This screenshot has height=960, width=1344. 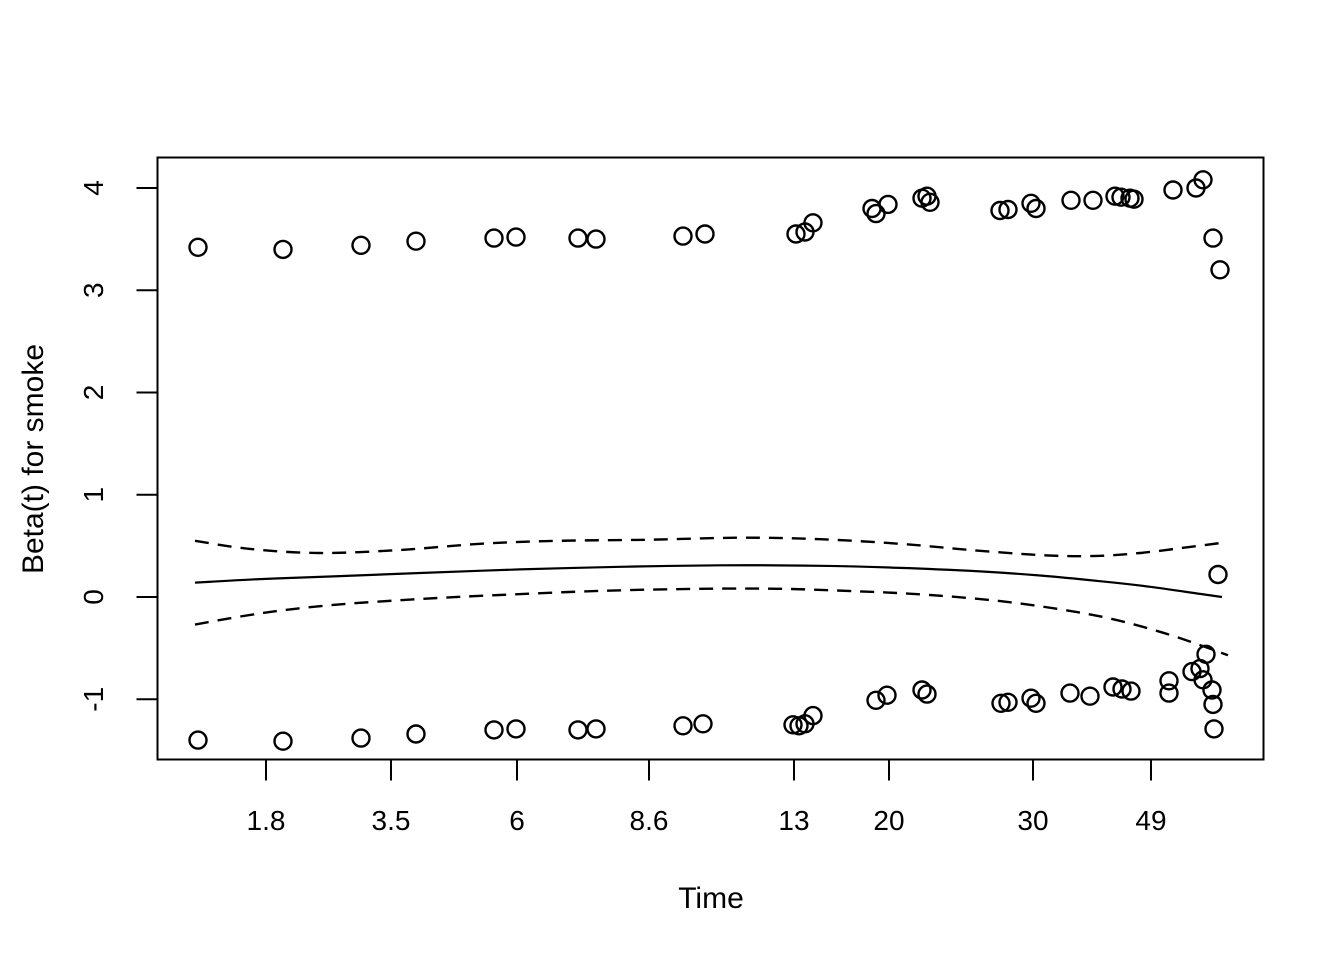 I want to click on upper-confidence-band-line, so click(x=708, y=547).